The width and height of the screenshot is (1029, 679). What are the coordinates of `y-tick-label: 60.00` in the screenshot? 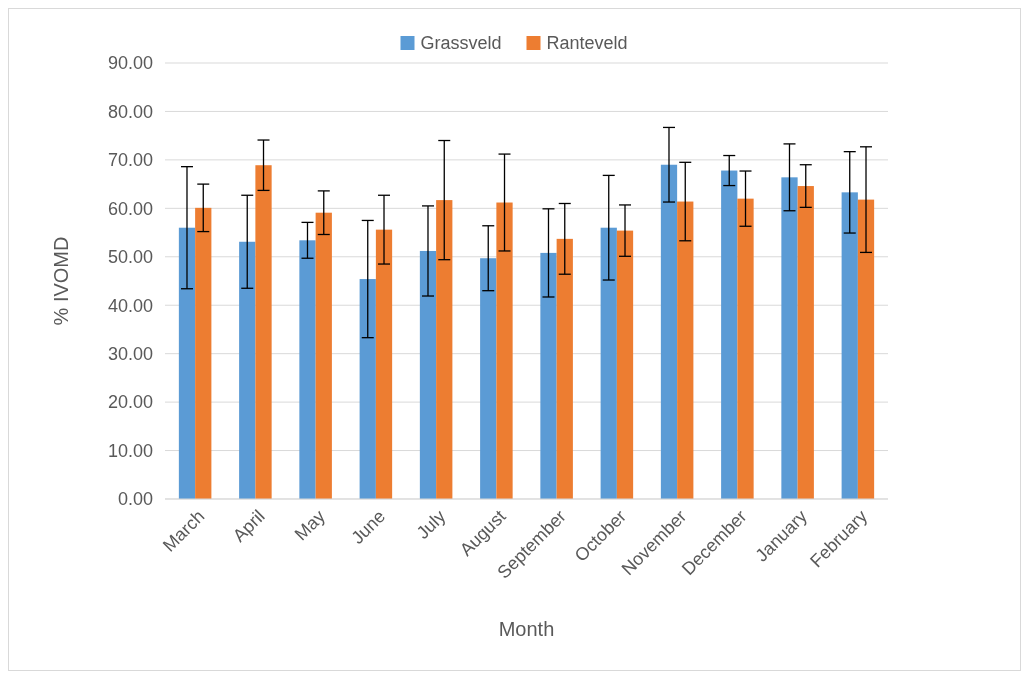 It's located at (130, 208).